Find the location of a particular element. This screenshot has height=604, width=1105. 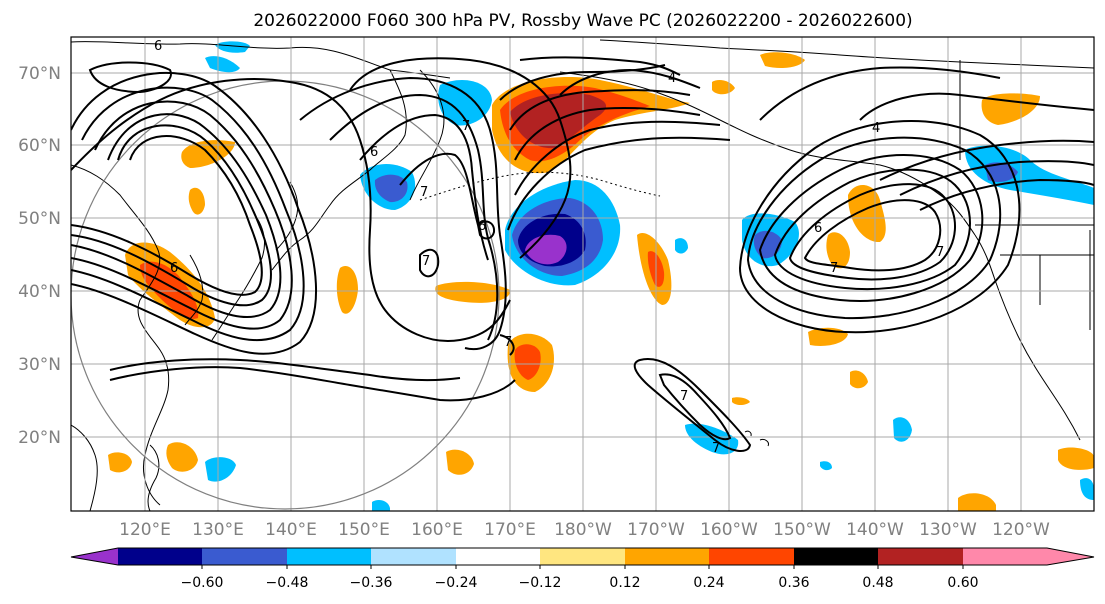

colorbar-ticks is located at coordinates (582, 567).